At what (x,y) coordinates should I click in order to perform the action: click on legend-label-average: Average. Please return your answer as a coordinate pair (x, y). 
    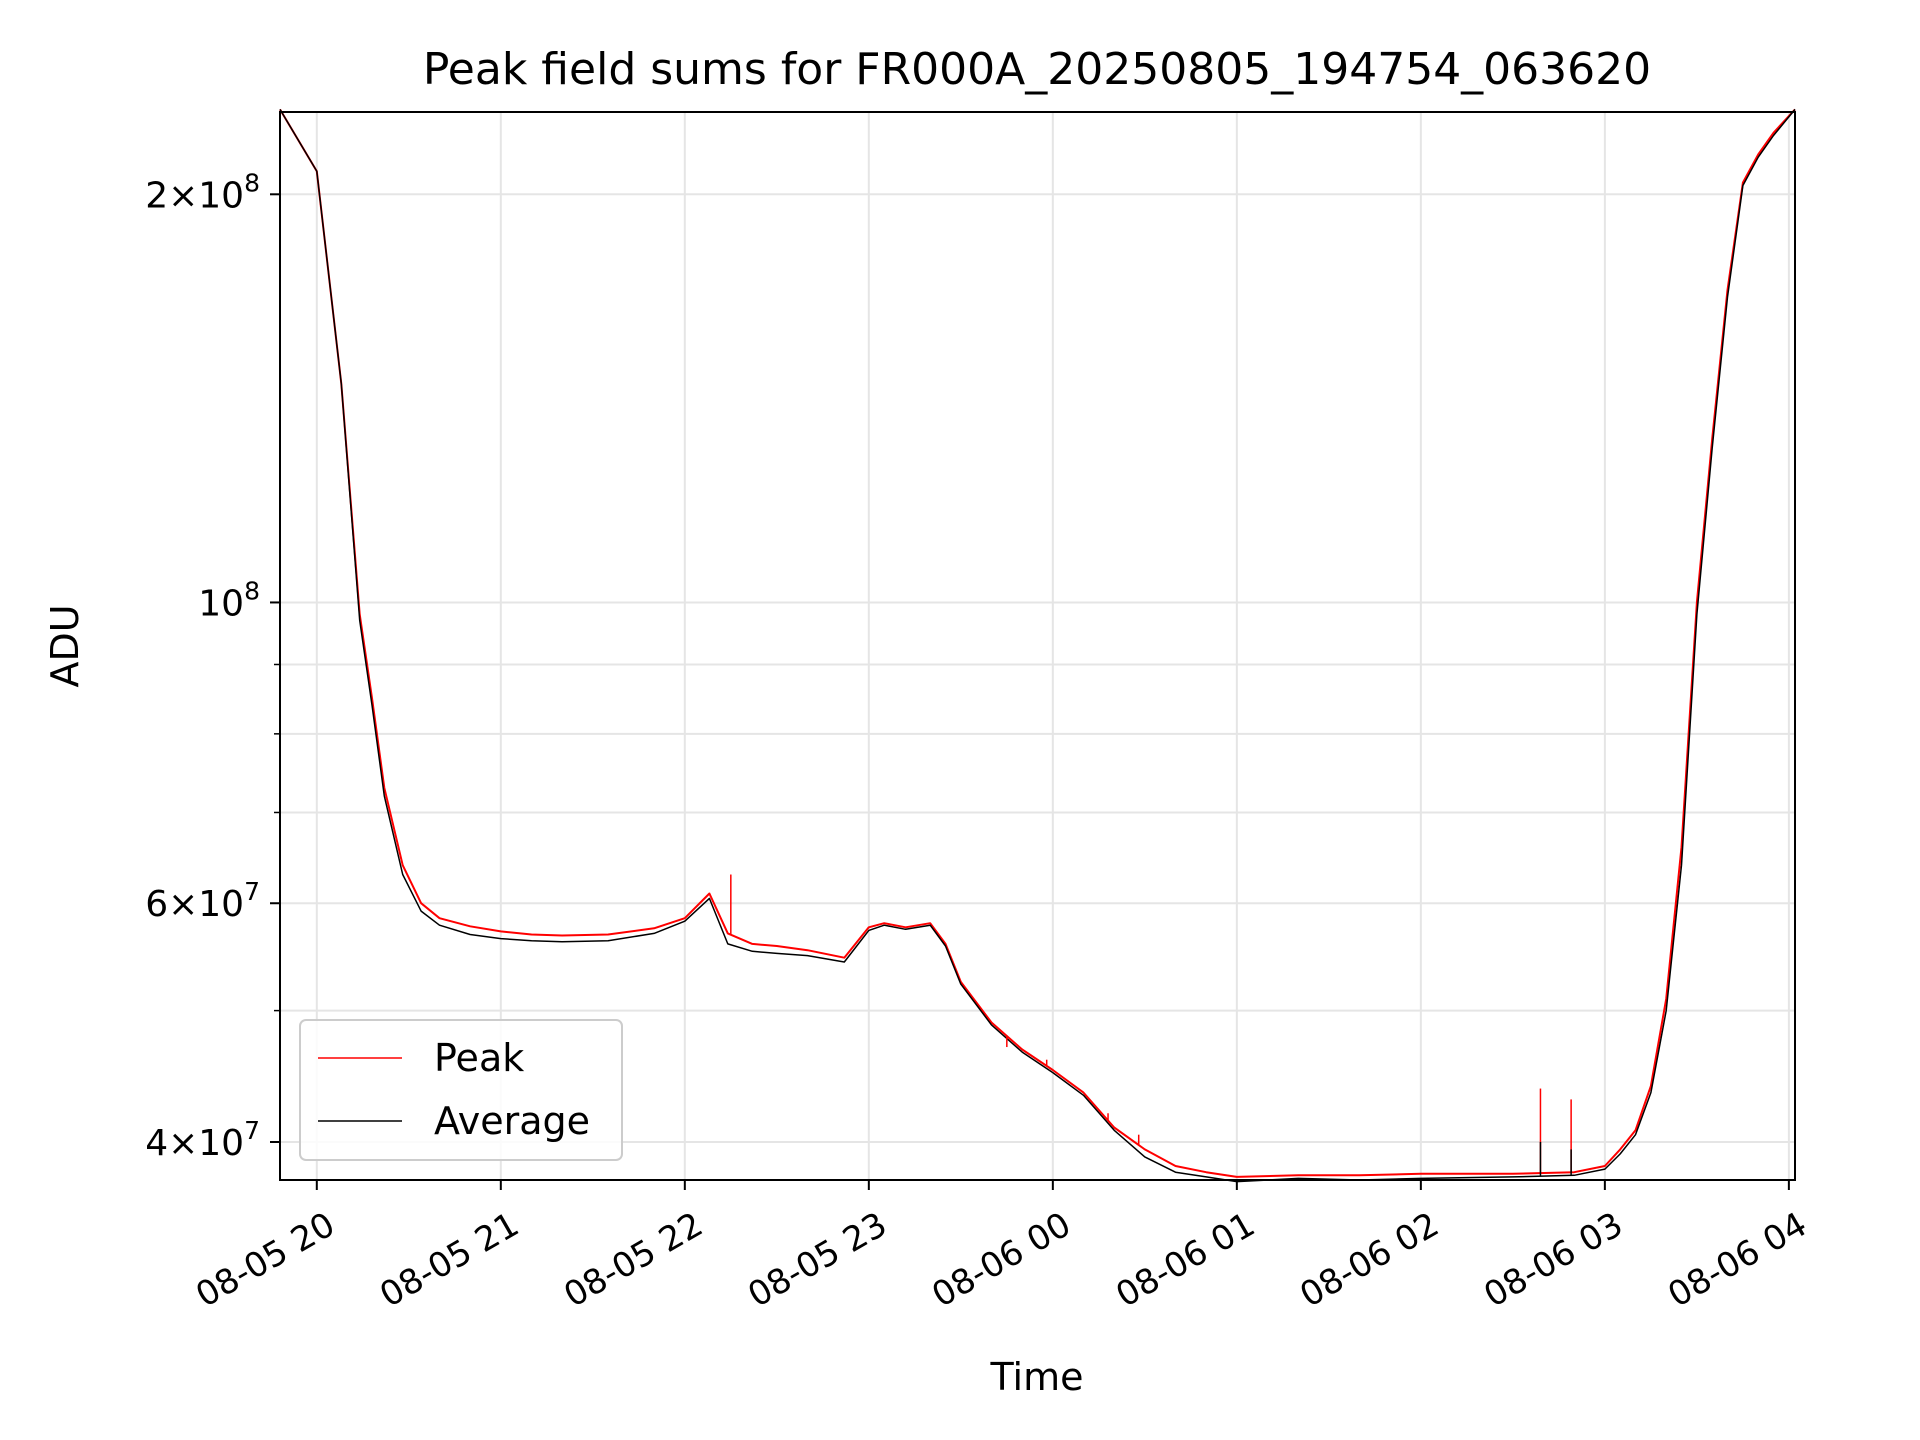
    Looking at the image, I should click on (512, 1121).